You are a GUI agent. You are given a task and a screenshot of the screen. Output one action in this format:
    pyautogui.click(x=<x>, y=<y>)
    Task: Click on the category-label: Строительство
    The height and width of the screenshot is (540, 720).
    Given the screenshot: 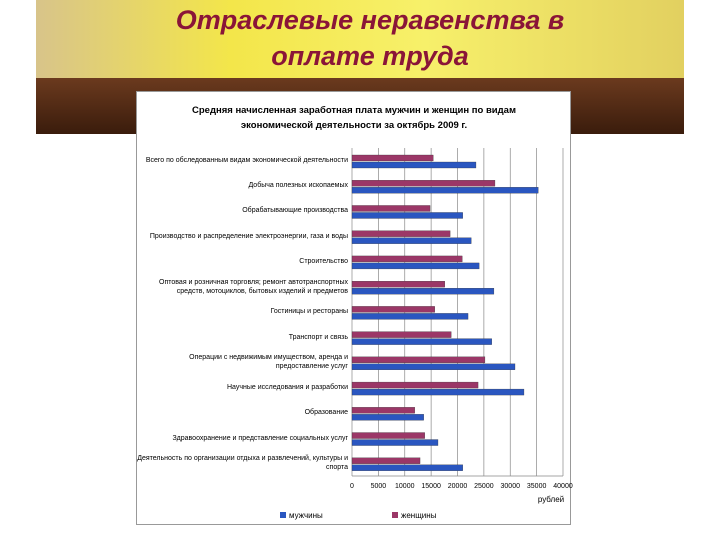 What is the action you would take?
    pyautogui.click(x=323, y=261)
    